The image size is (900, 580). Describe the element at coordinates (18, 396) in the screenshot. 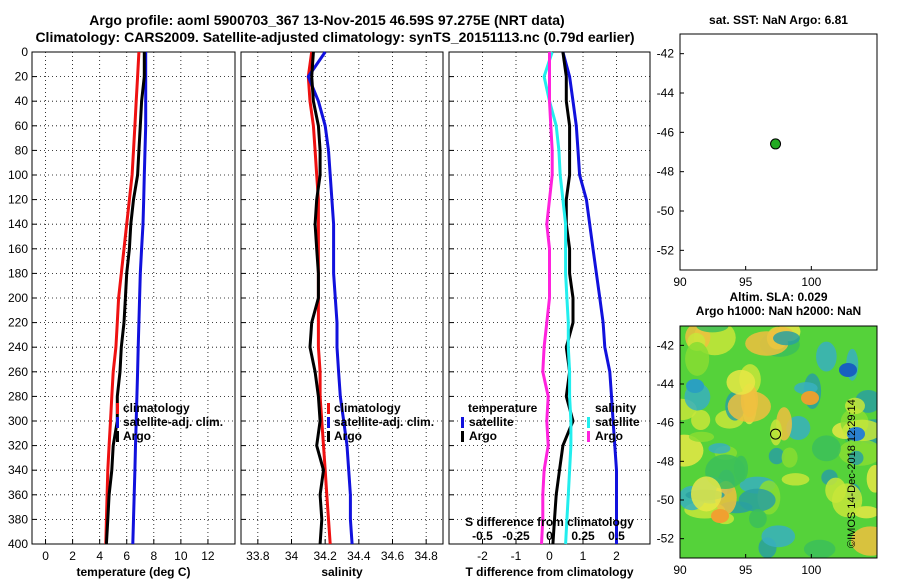

I see `tick-label-y: 280` at that location.